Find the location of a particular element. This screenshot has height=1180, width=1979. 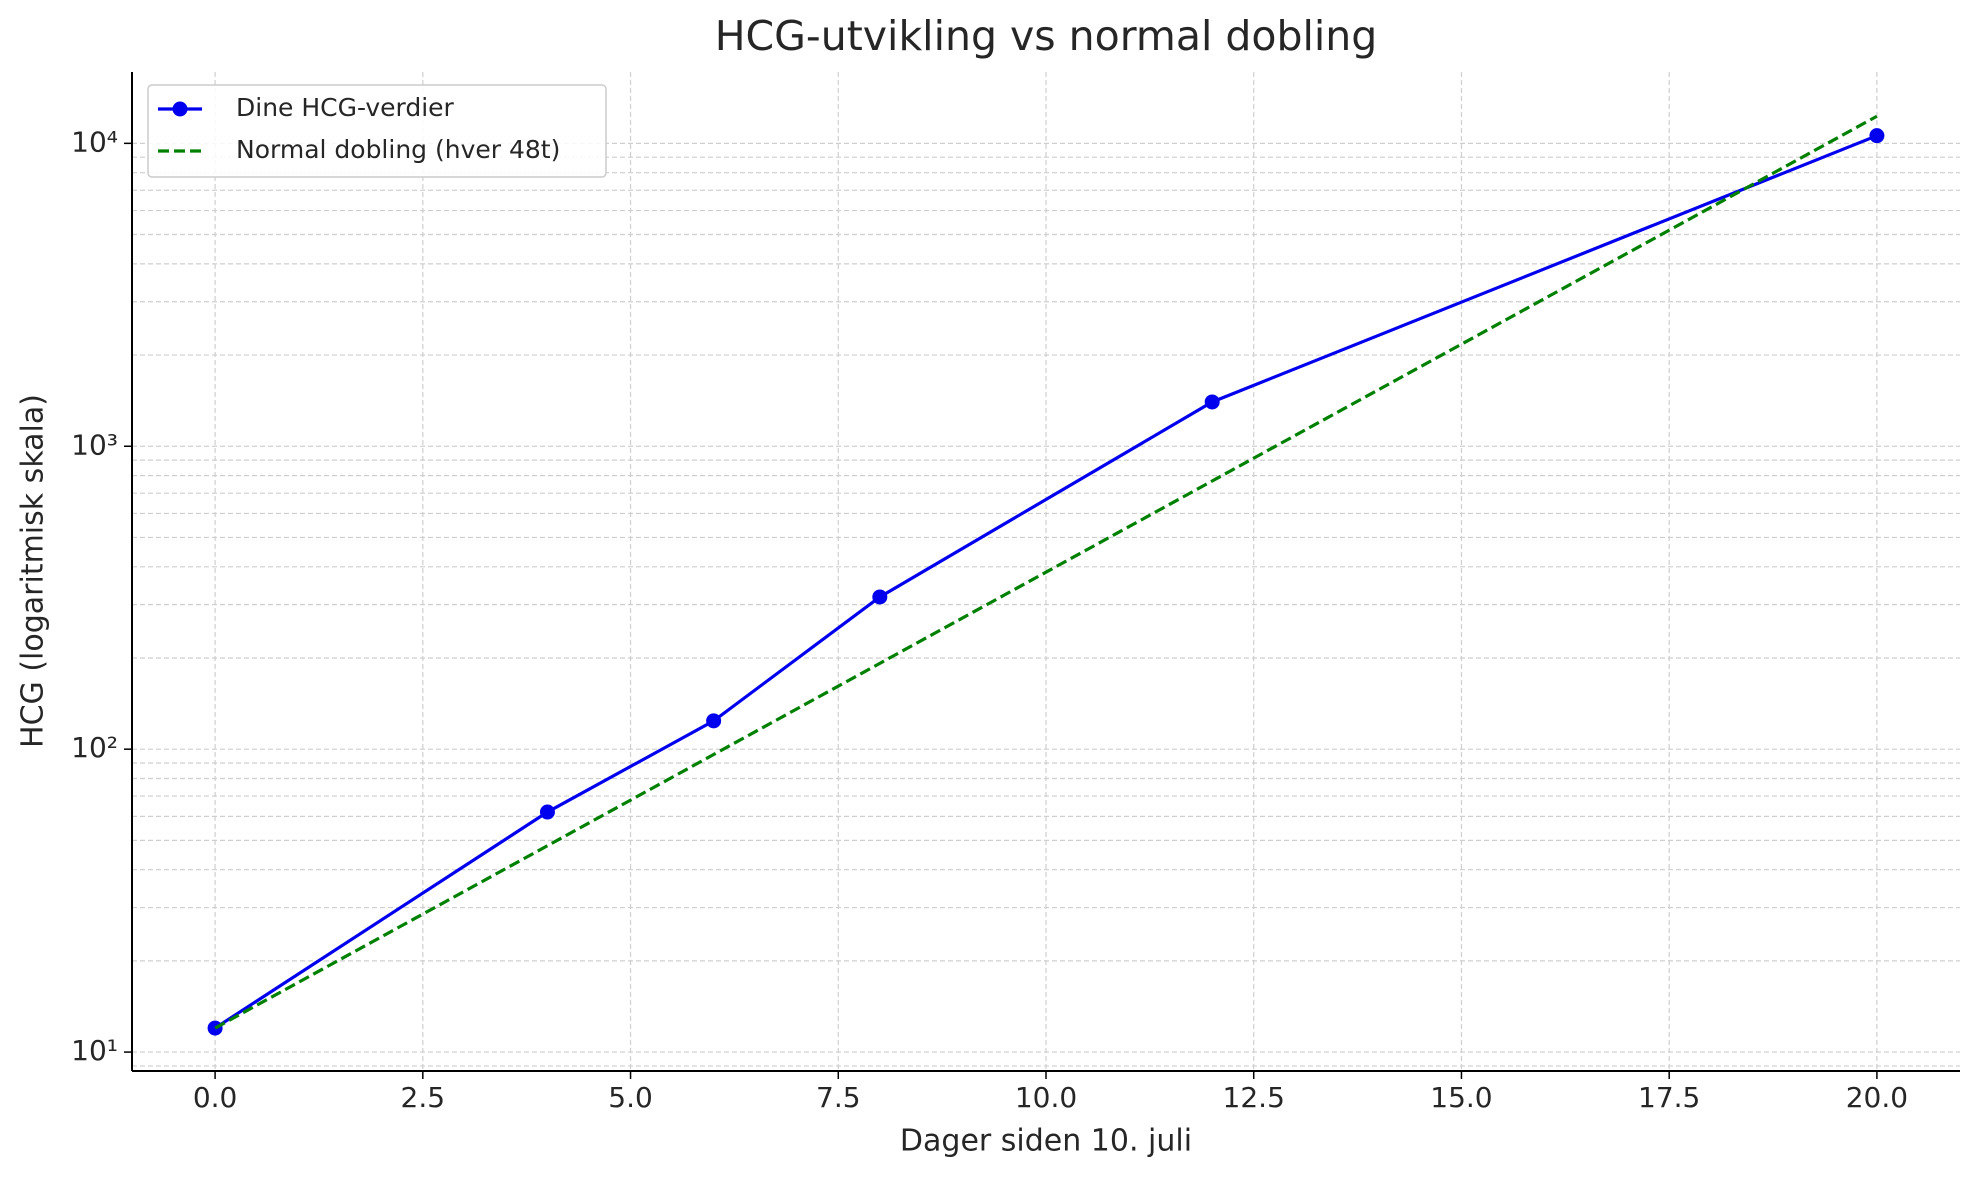

chart-title: HCG-utvikling vs normal dobling is located at coordinates (1046, 36).